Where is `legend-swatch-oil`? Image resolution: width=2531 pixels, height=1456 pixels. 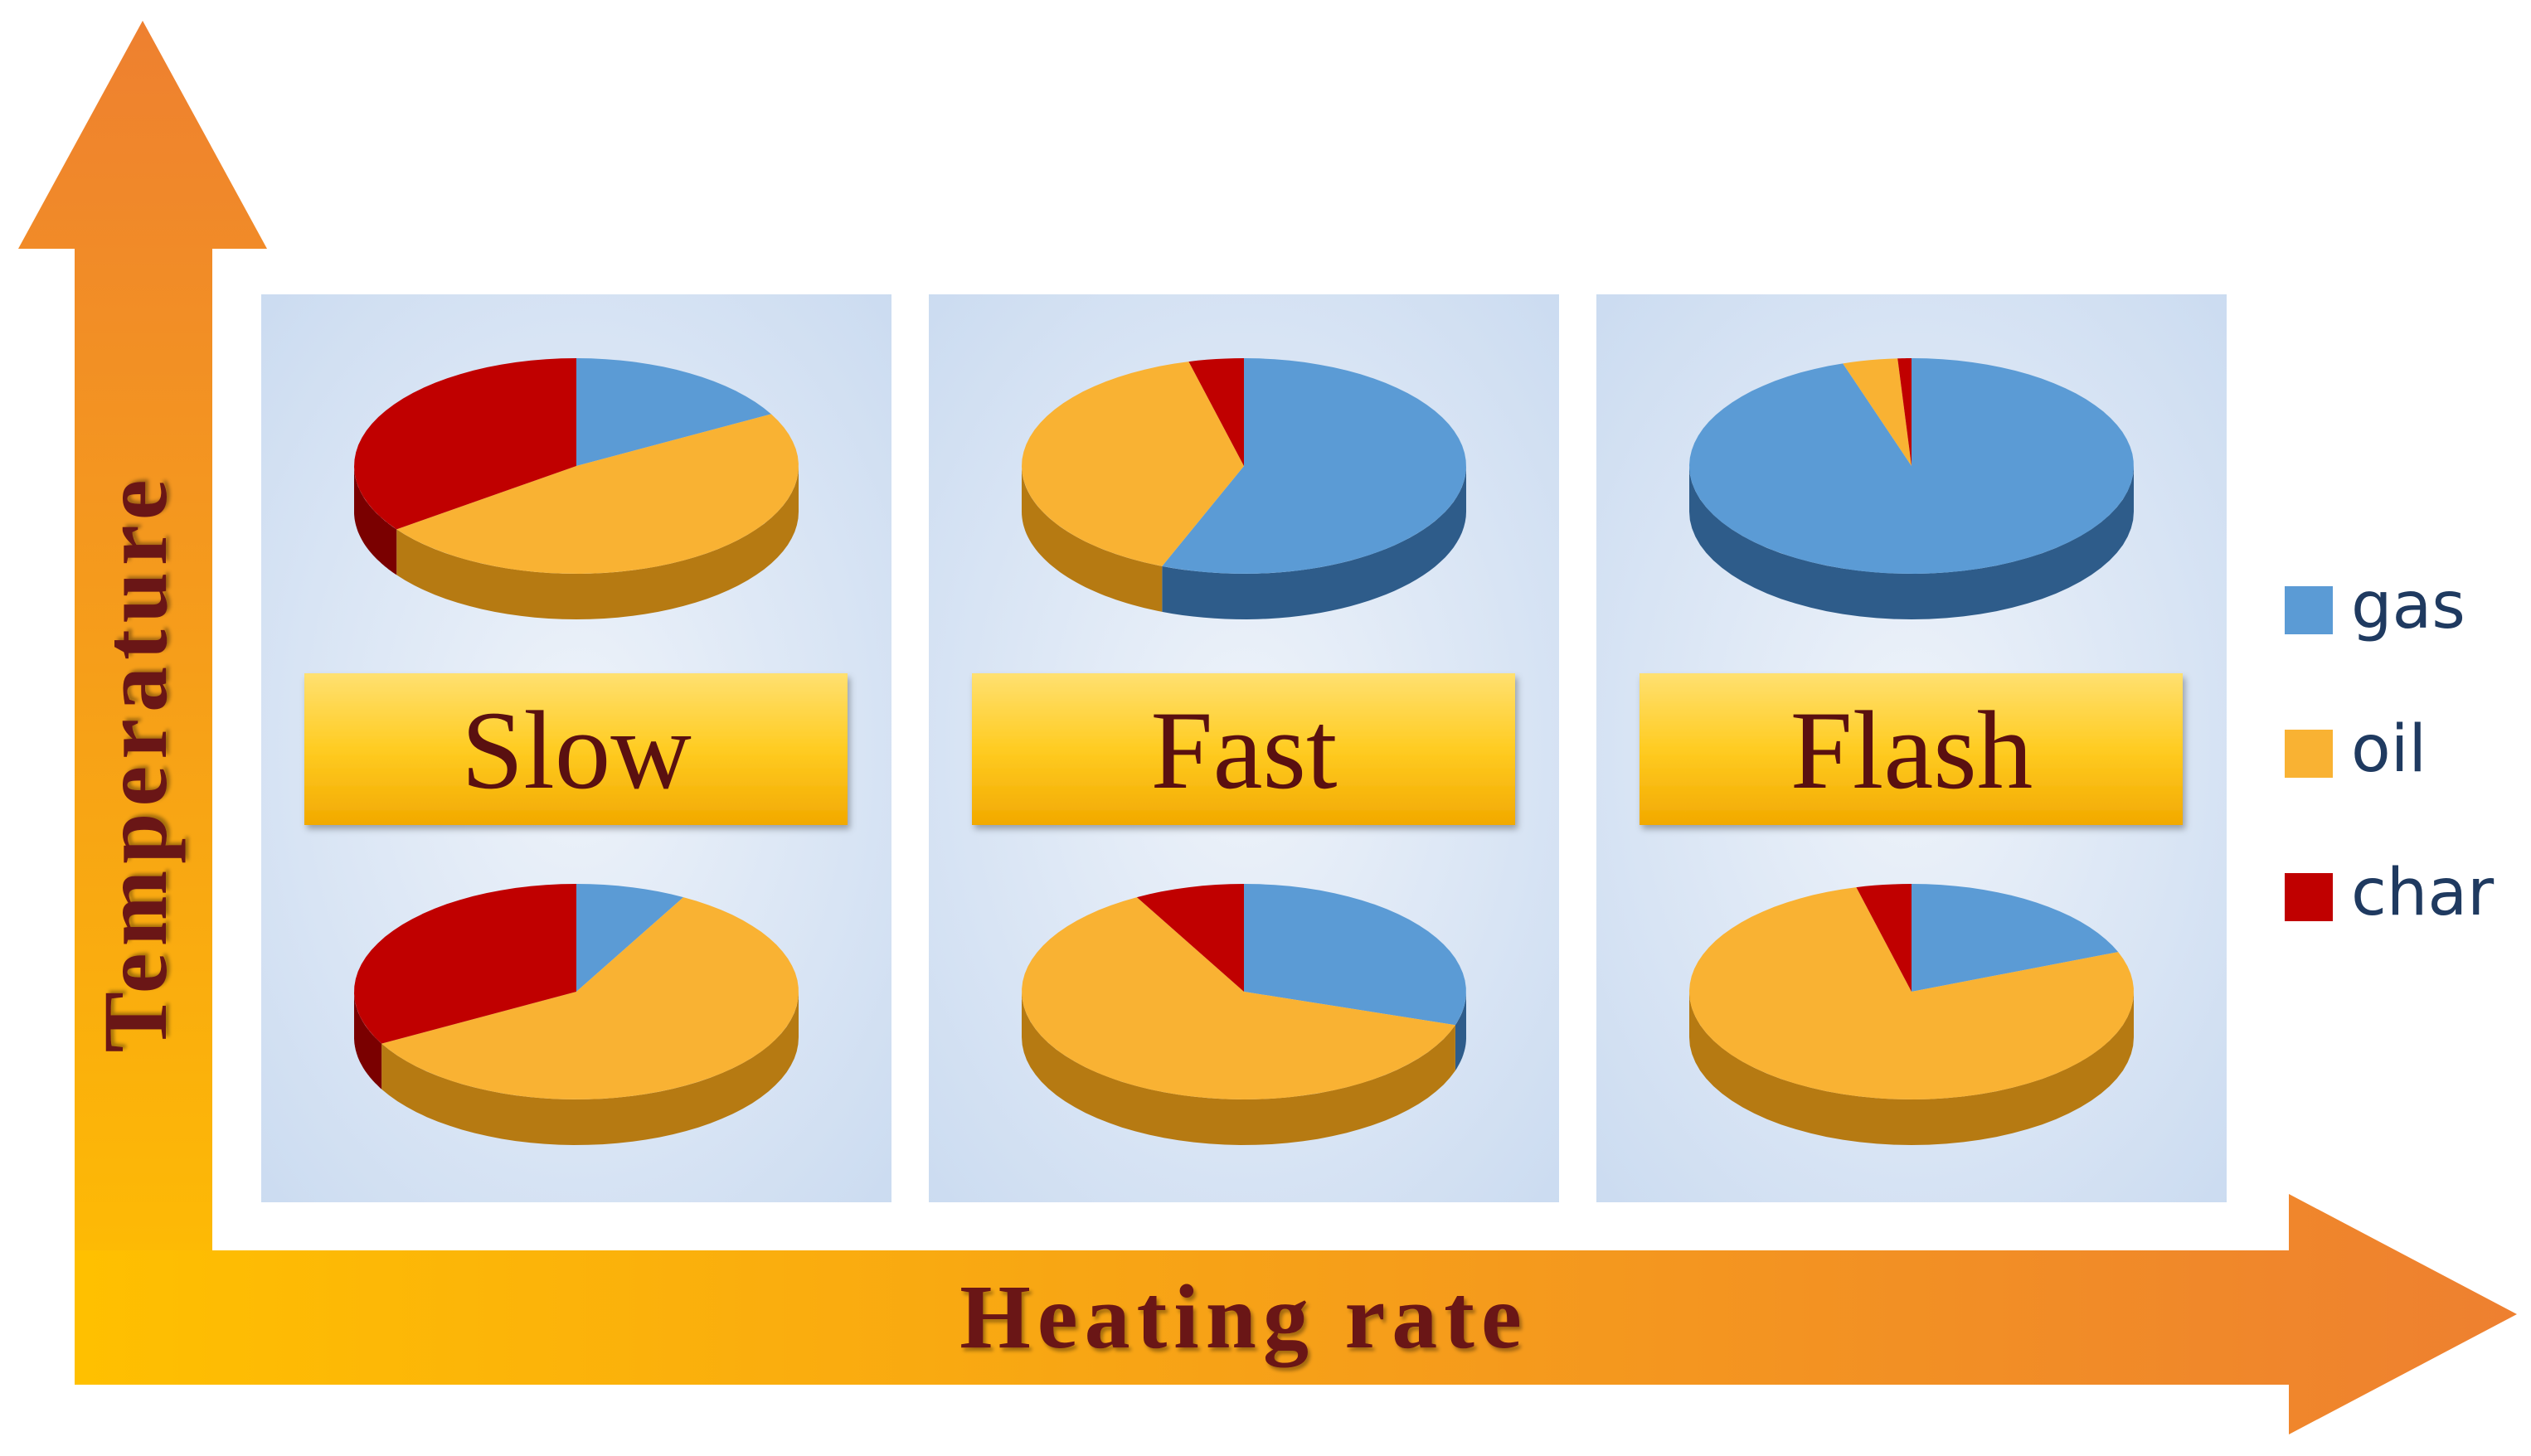 legend-swatch-oil is located at coordinates (2309, 754).